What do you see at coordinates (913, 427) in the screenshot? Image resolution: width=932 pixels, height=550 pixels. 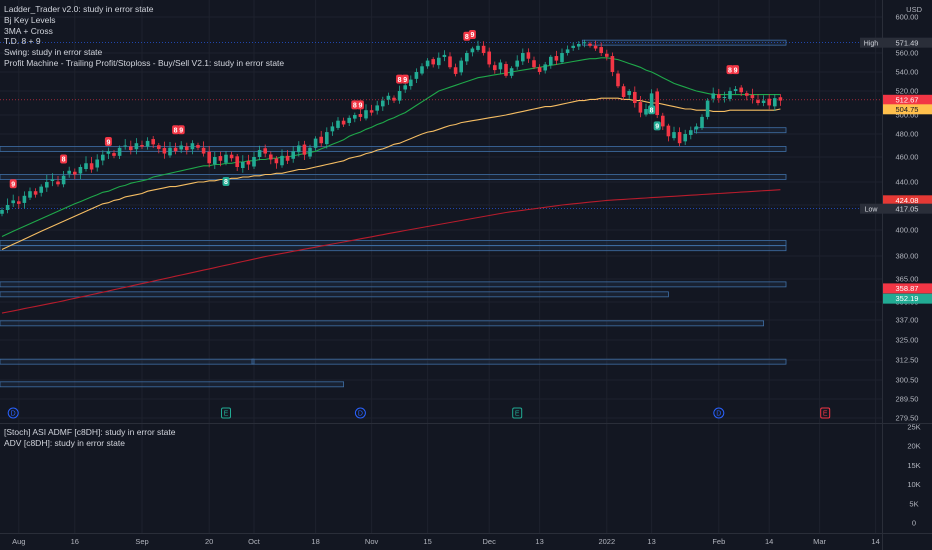 I see `volume-tick-label: 25K` at bounding box center [913, 427].